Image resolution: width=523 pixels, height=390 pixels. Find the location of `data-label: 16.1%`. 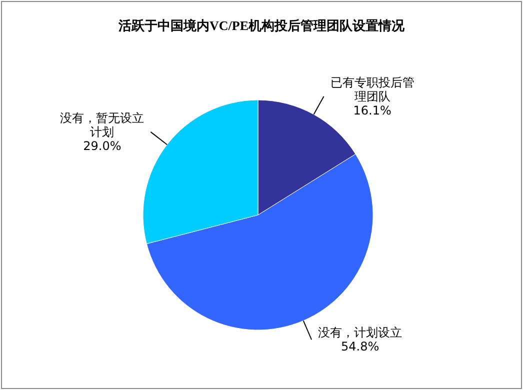

data-label: 16.1% is located at coordinates (372, 110).